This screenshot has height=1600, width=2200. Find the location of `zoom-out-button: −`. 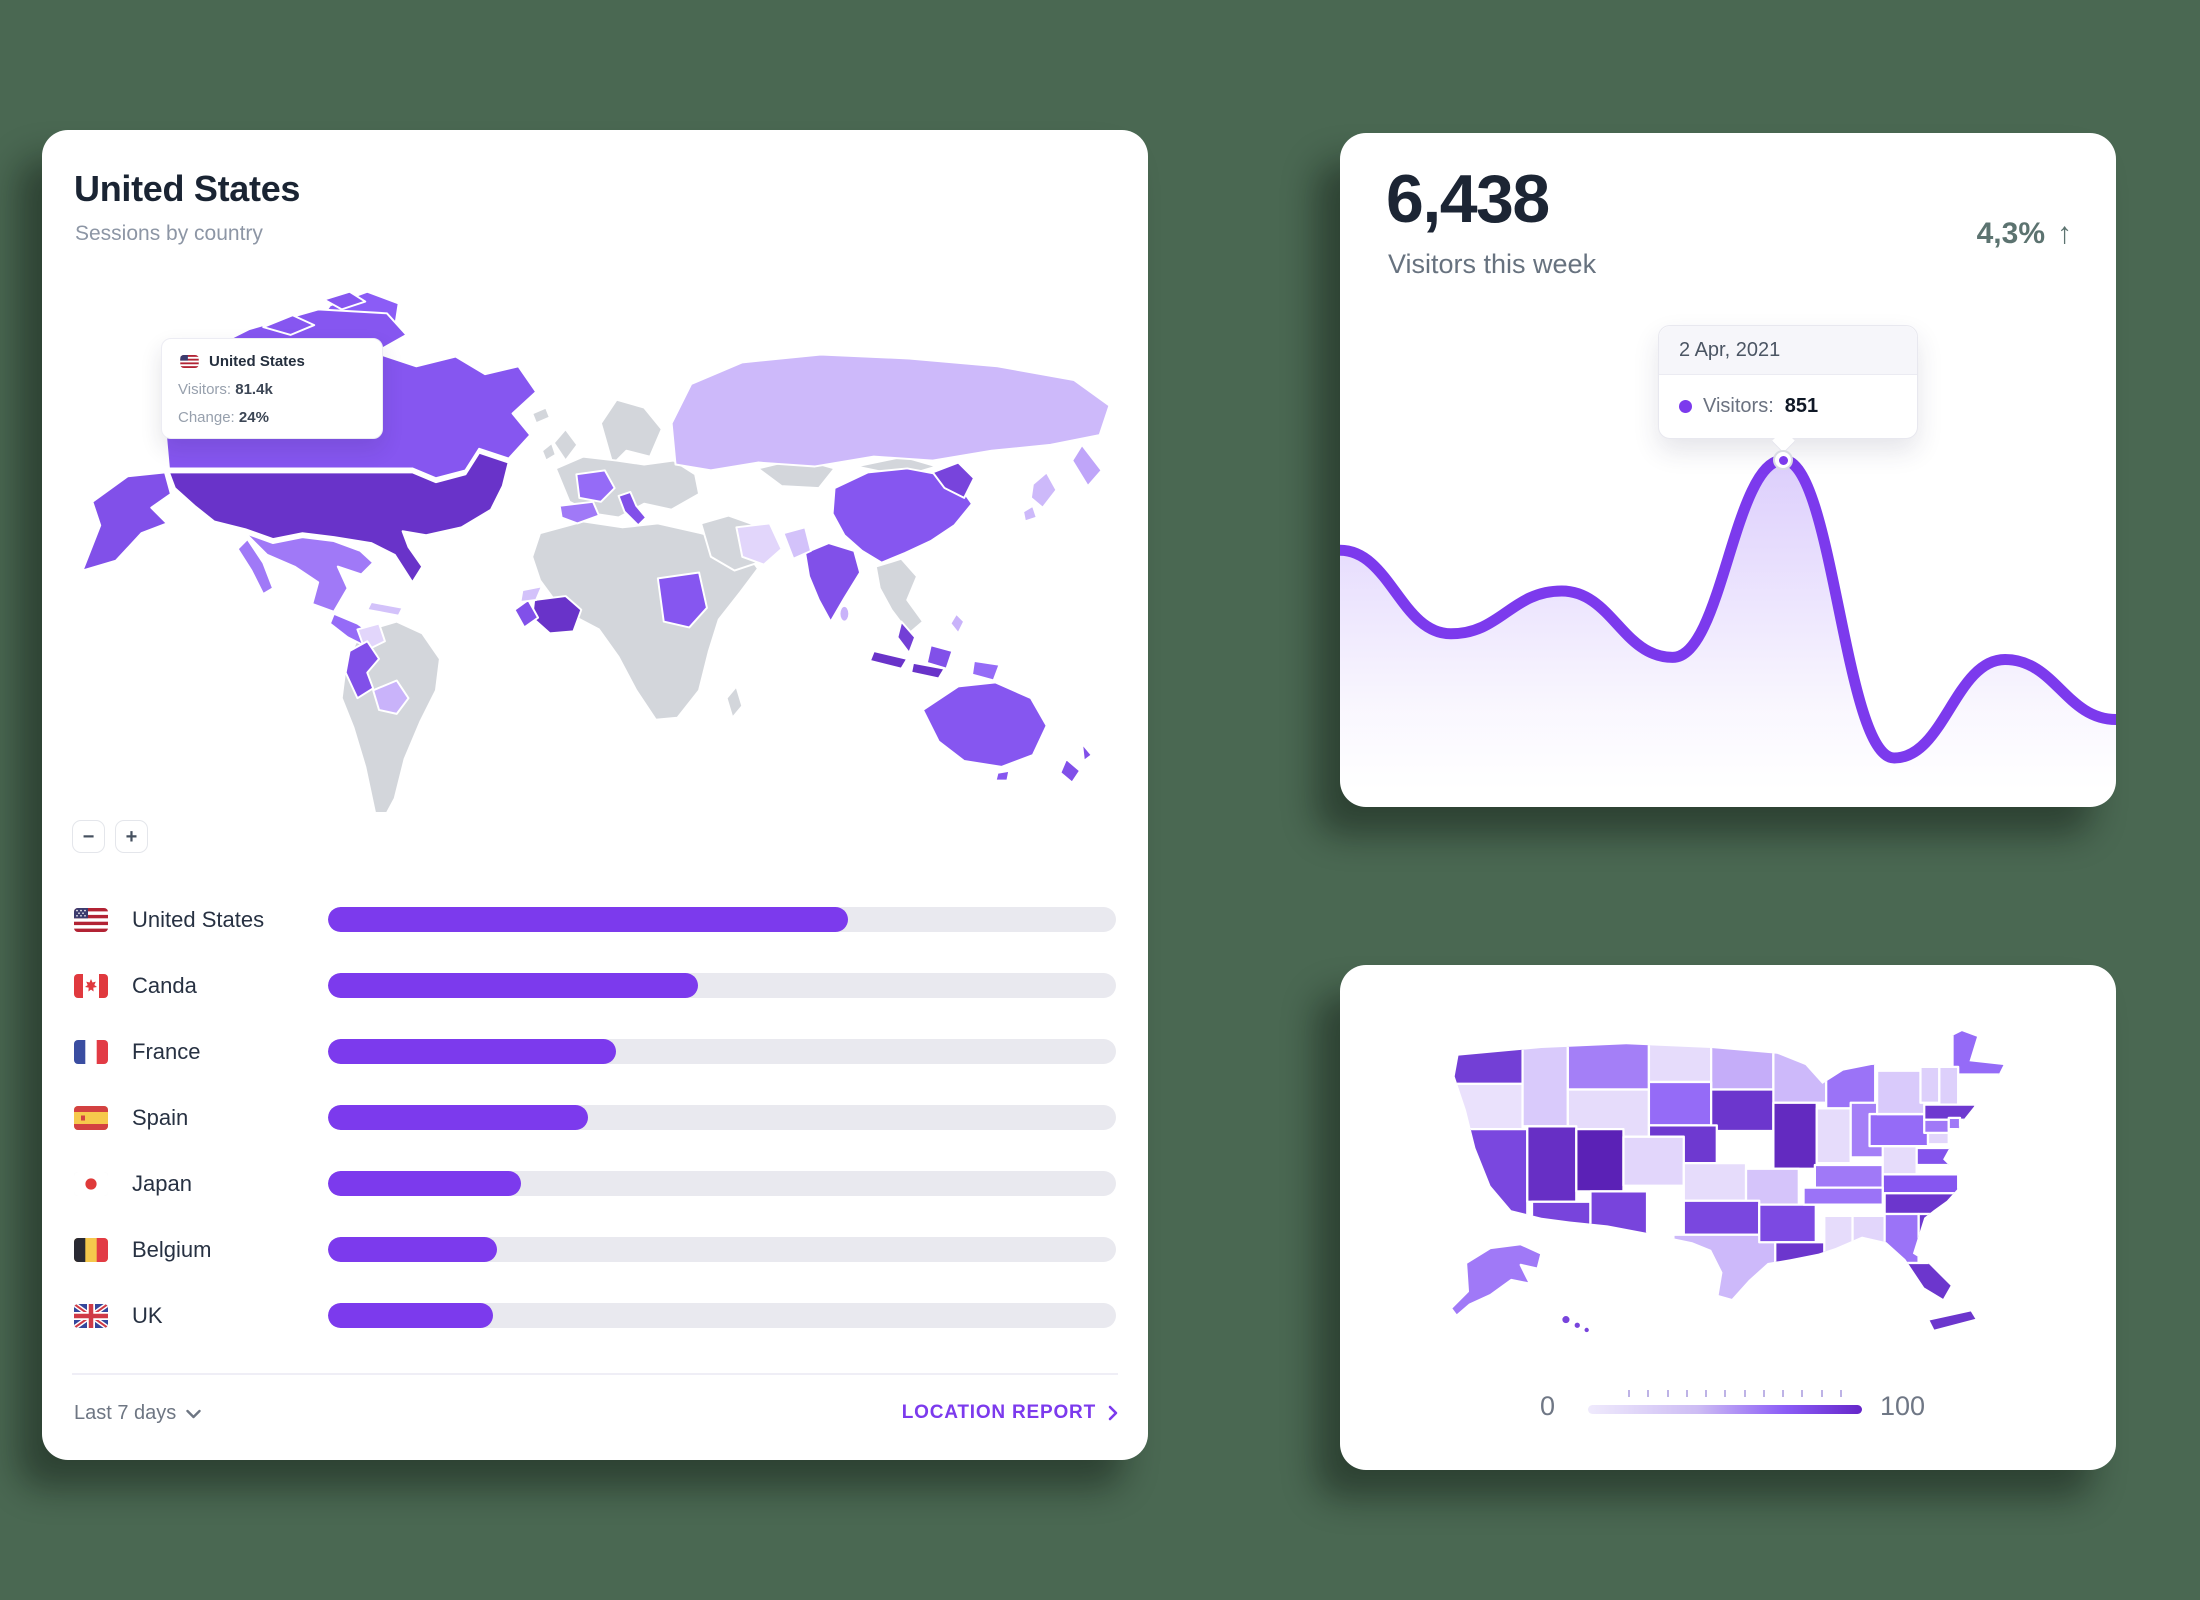

zoom-out-button: − is located at coordinates (88, 836).